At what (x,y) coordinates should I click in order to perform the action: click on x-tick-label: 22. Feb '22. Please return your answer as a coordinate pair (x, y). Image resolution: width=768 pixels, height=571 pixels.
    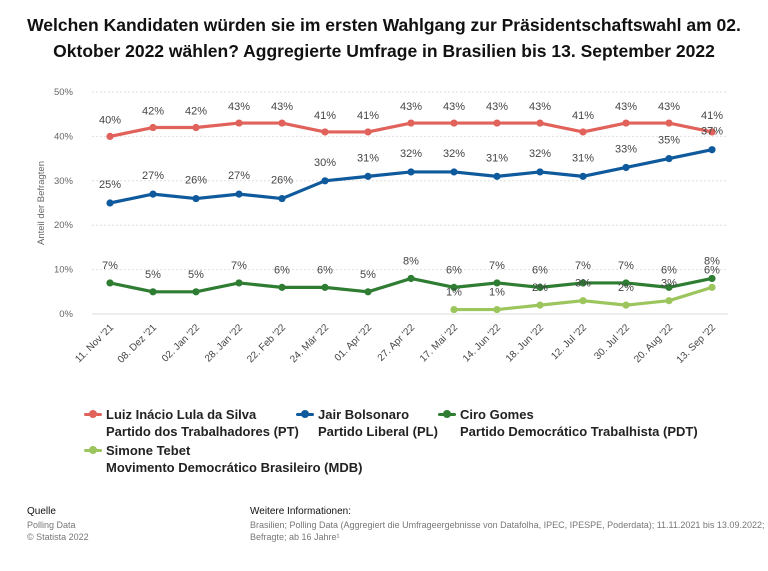
    Looking at the image, I should click on (266, 343).